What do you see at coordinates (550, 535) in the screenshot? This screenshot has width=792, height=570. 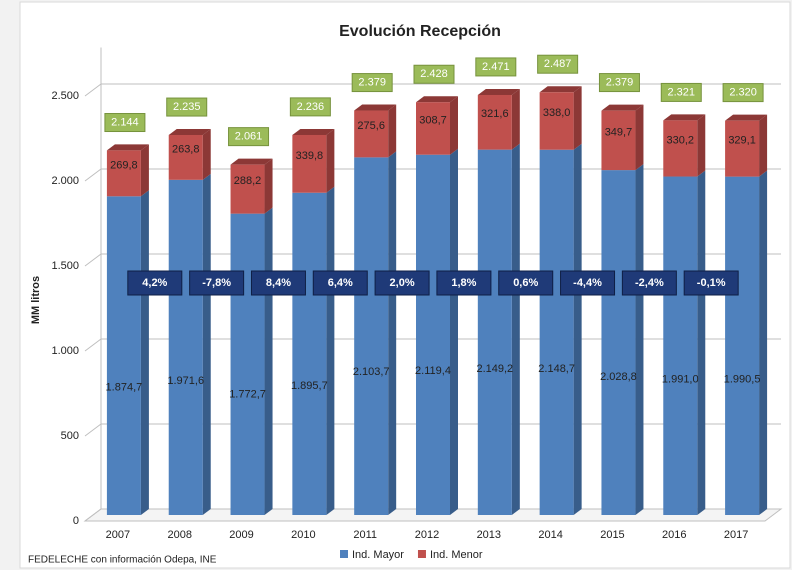 I see `x-tick-label: 2014` at bounding box center [550, 535].